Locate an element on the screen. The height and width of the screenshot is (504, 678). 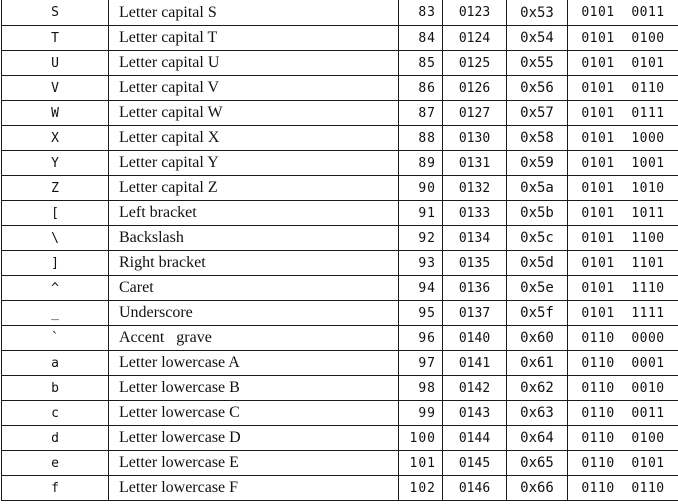
decimal-cell: 93 is located at coordinates (420, 263).